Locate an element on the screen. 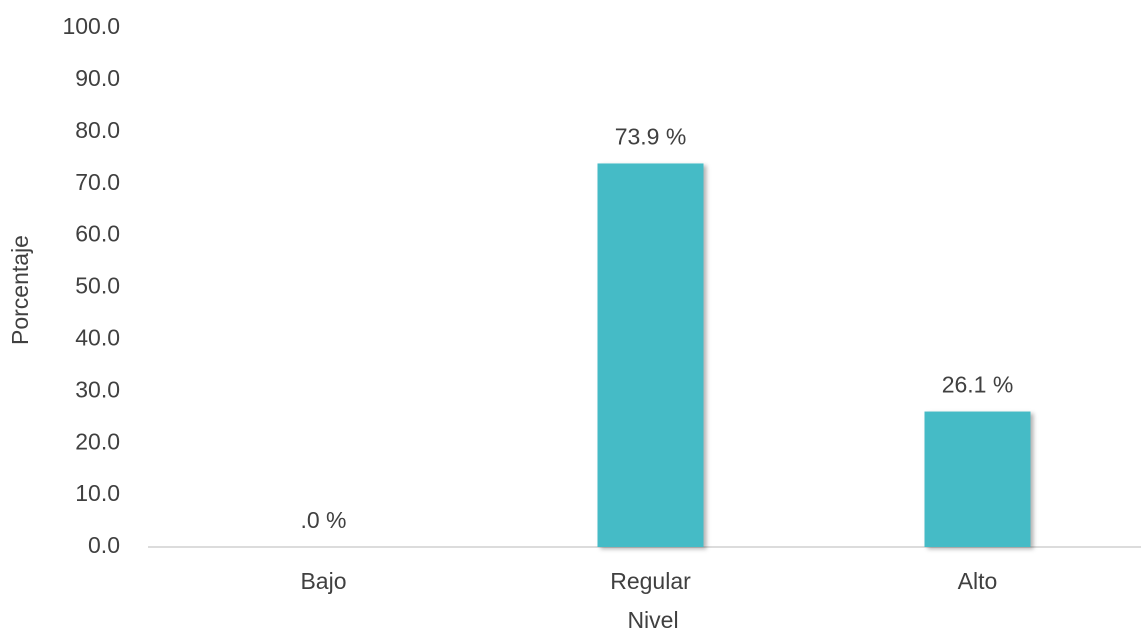 This screenshot has height=634, width=1141. y-tick-label: 30.0 is located at coordinates (97, 389).